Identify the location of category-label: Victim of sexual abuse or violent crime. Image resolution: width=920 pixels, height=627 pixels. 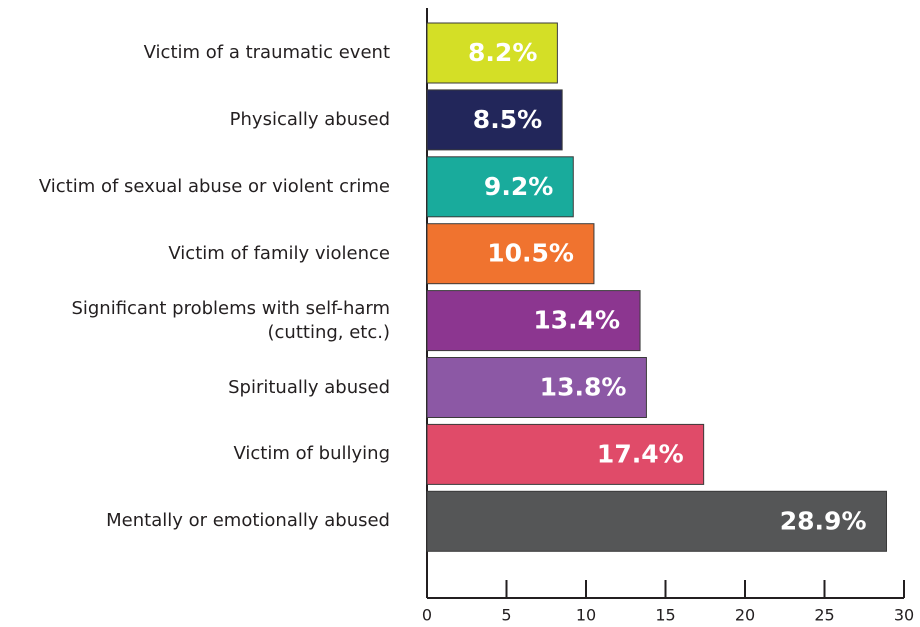
(214, 186).